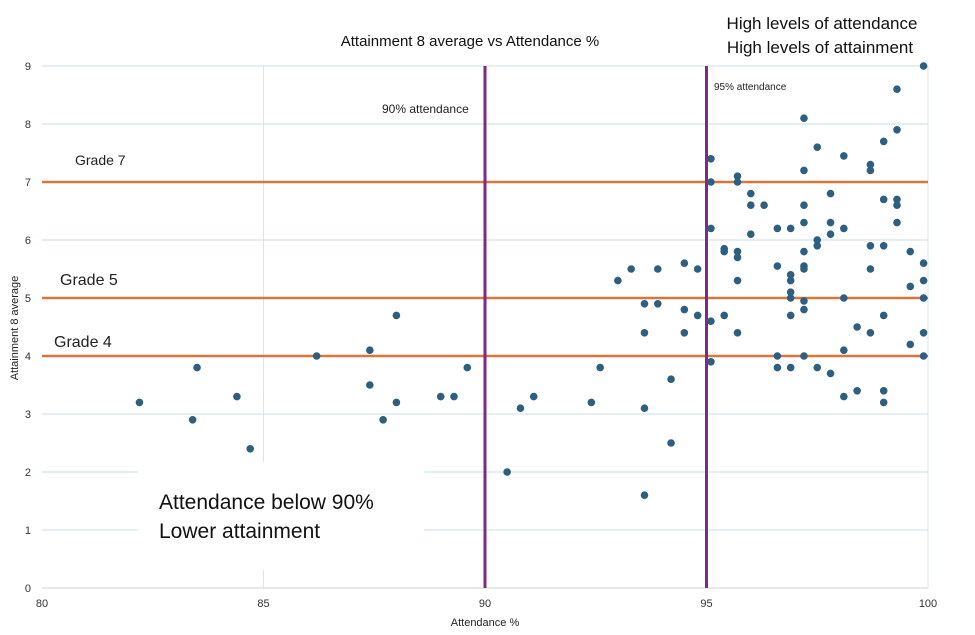 Image resolution: width=975 pixels, height=635 pixels. I want to click on annotation-lower-attainment: Lower attainment, so click(239, 531).